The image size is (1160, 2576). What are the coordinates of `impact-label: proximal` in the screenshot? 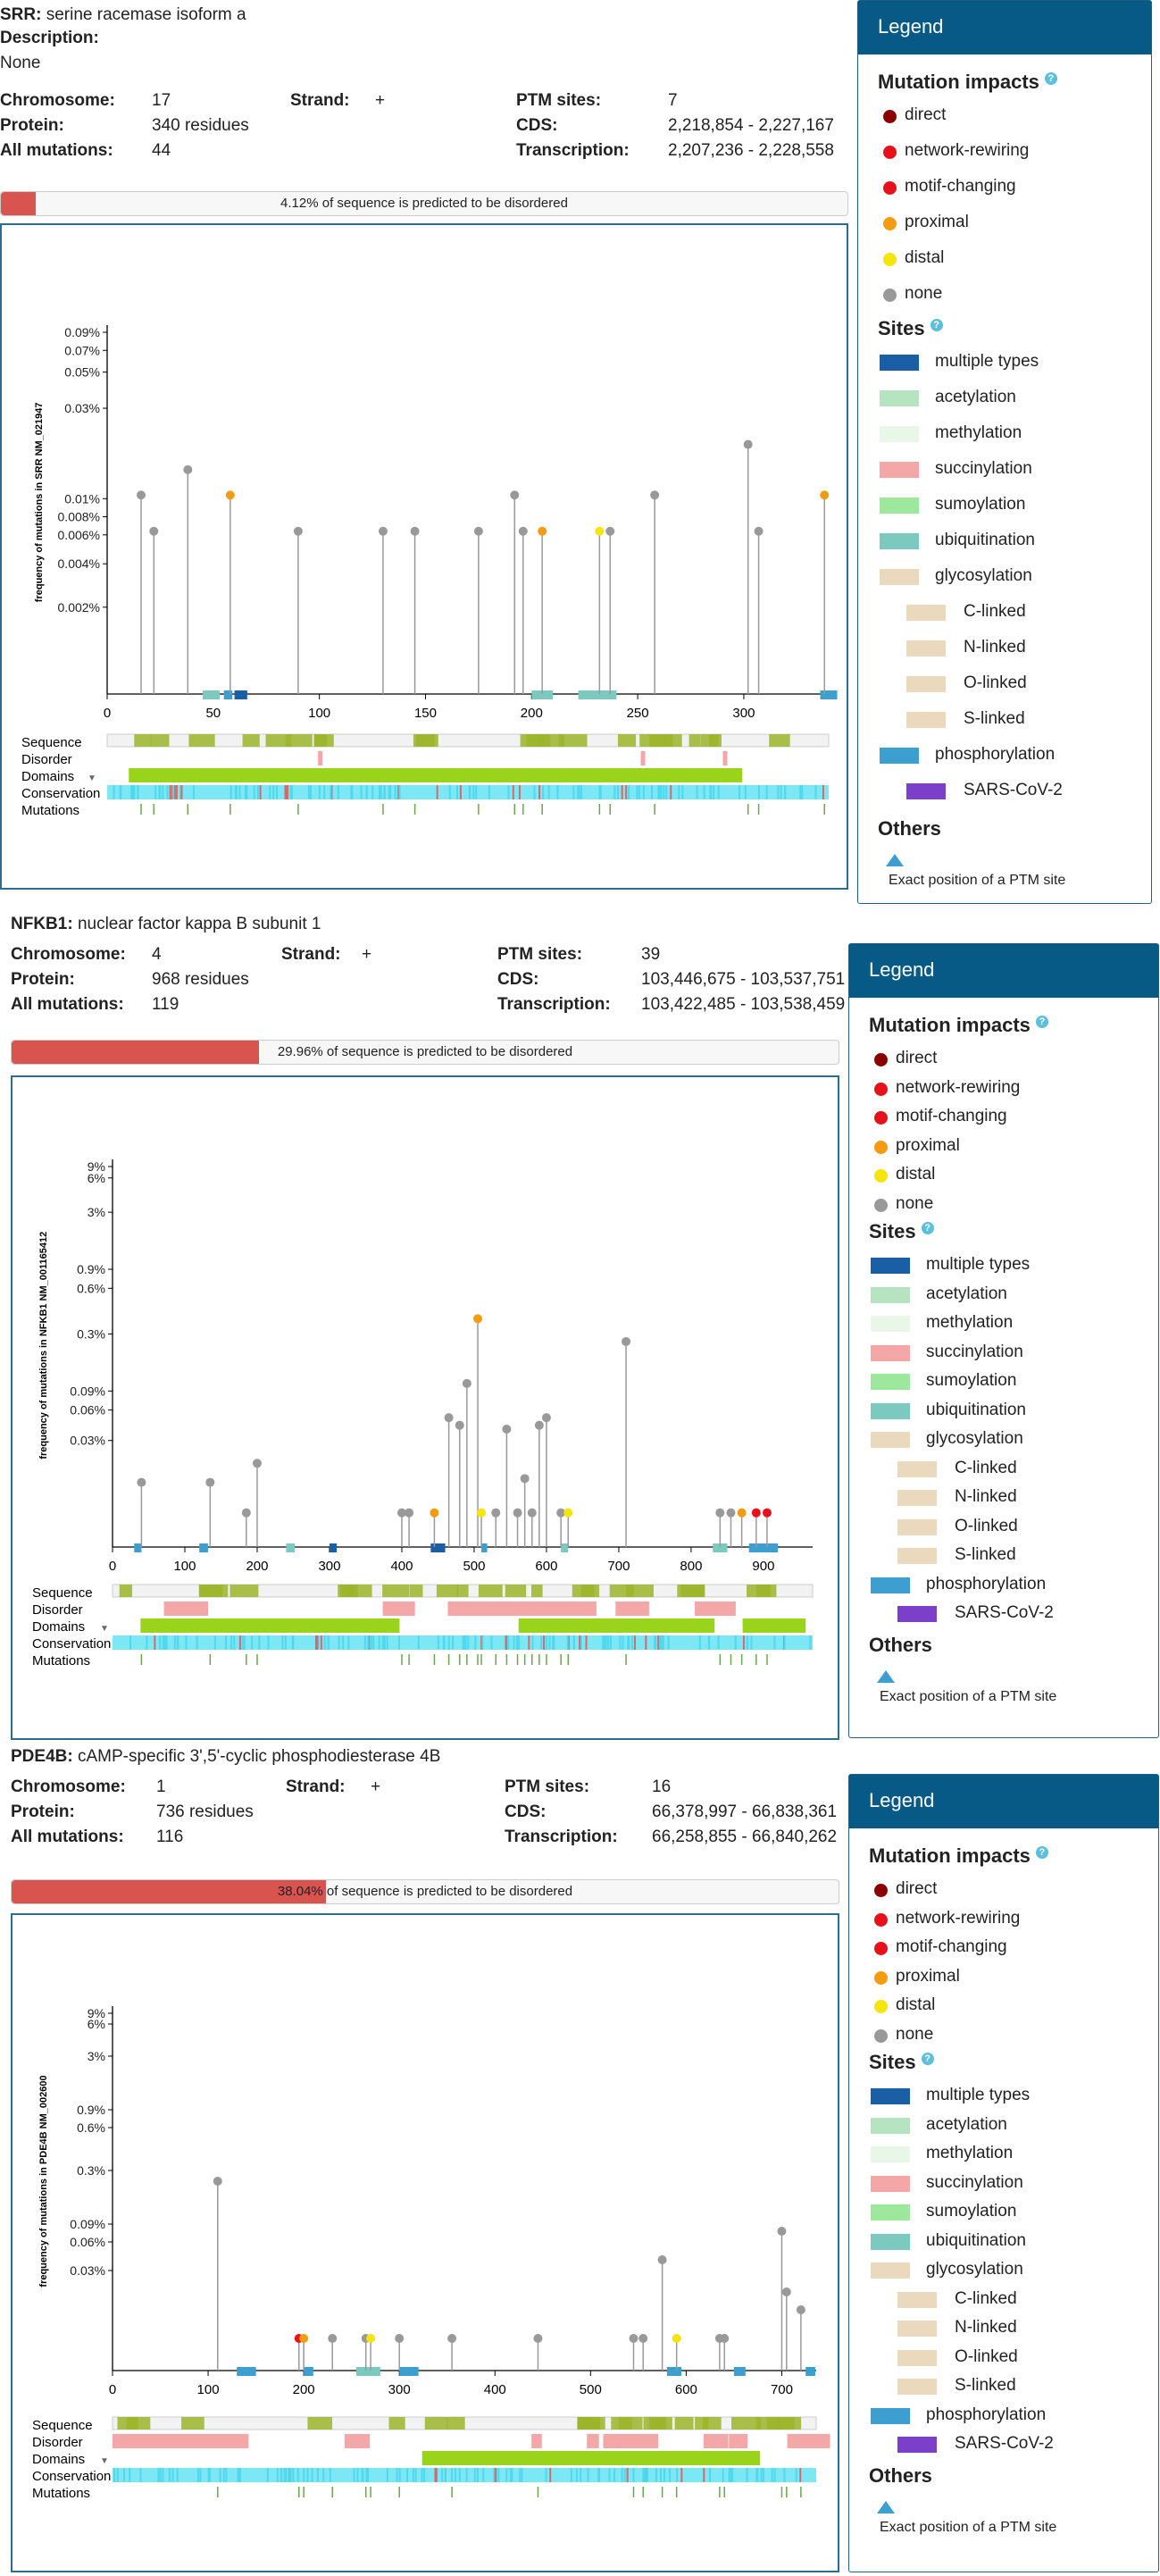 It's located at (937, 222).